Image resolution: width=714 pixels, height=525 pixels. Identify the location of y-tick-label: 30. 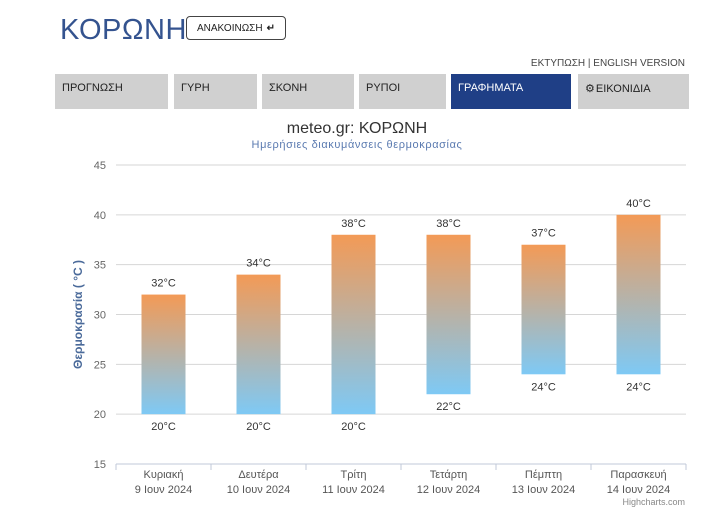
(100, 316).